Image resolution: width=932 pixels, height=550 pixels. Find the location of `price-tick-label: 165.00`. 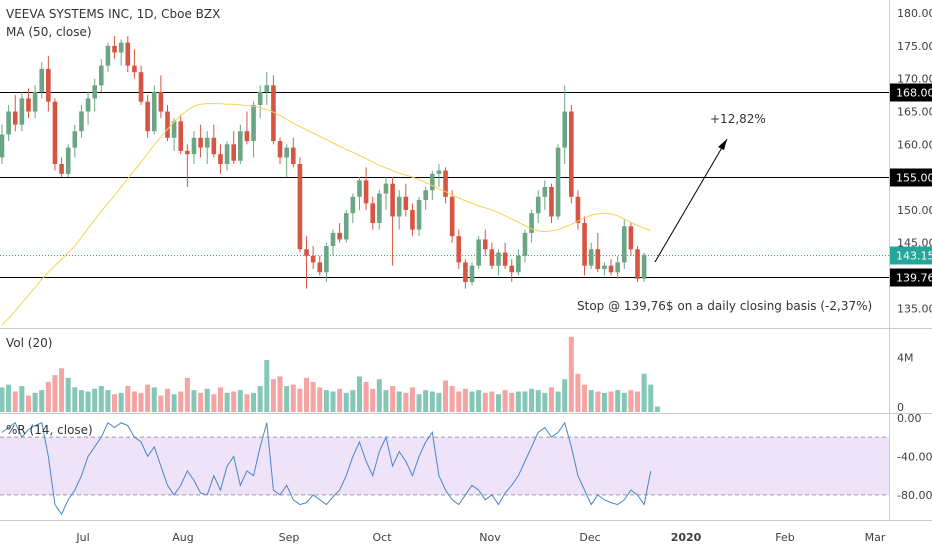

price-tick-label: 165.00 is located at coordinates (914, 112).